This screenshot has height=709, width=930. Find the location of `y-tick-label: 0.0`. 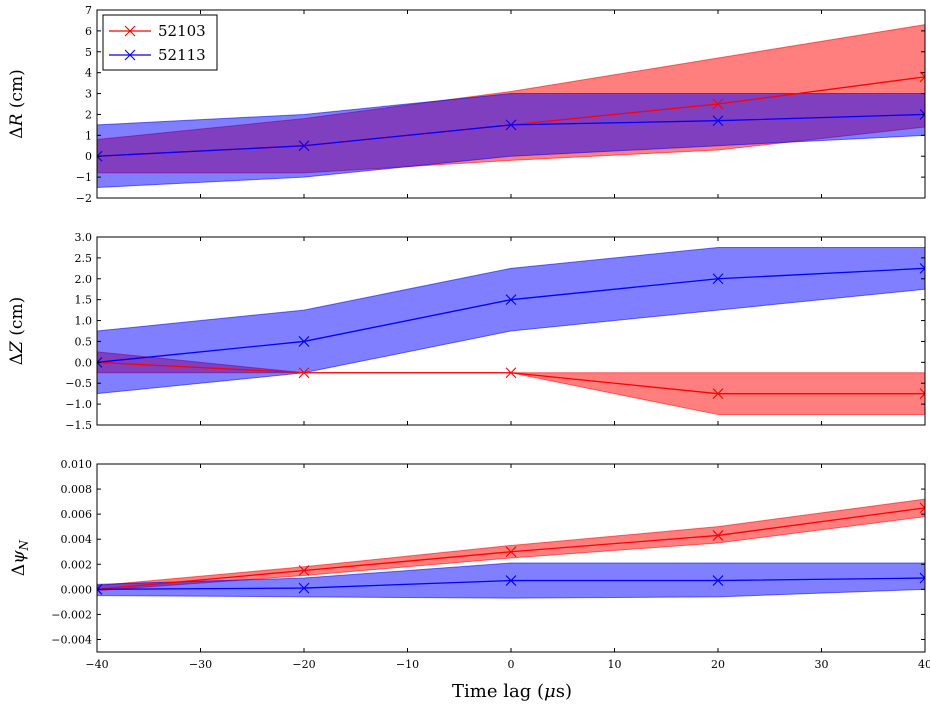

y-tick-label: 0.0 is located at coordinates (84, 362).